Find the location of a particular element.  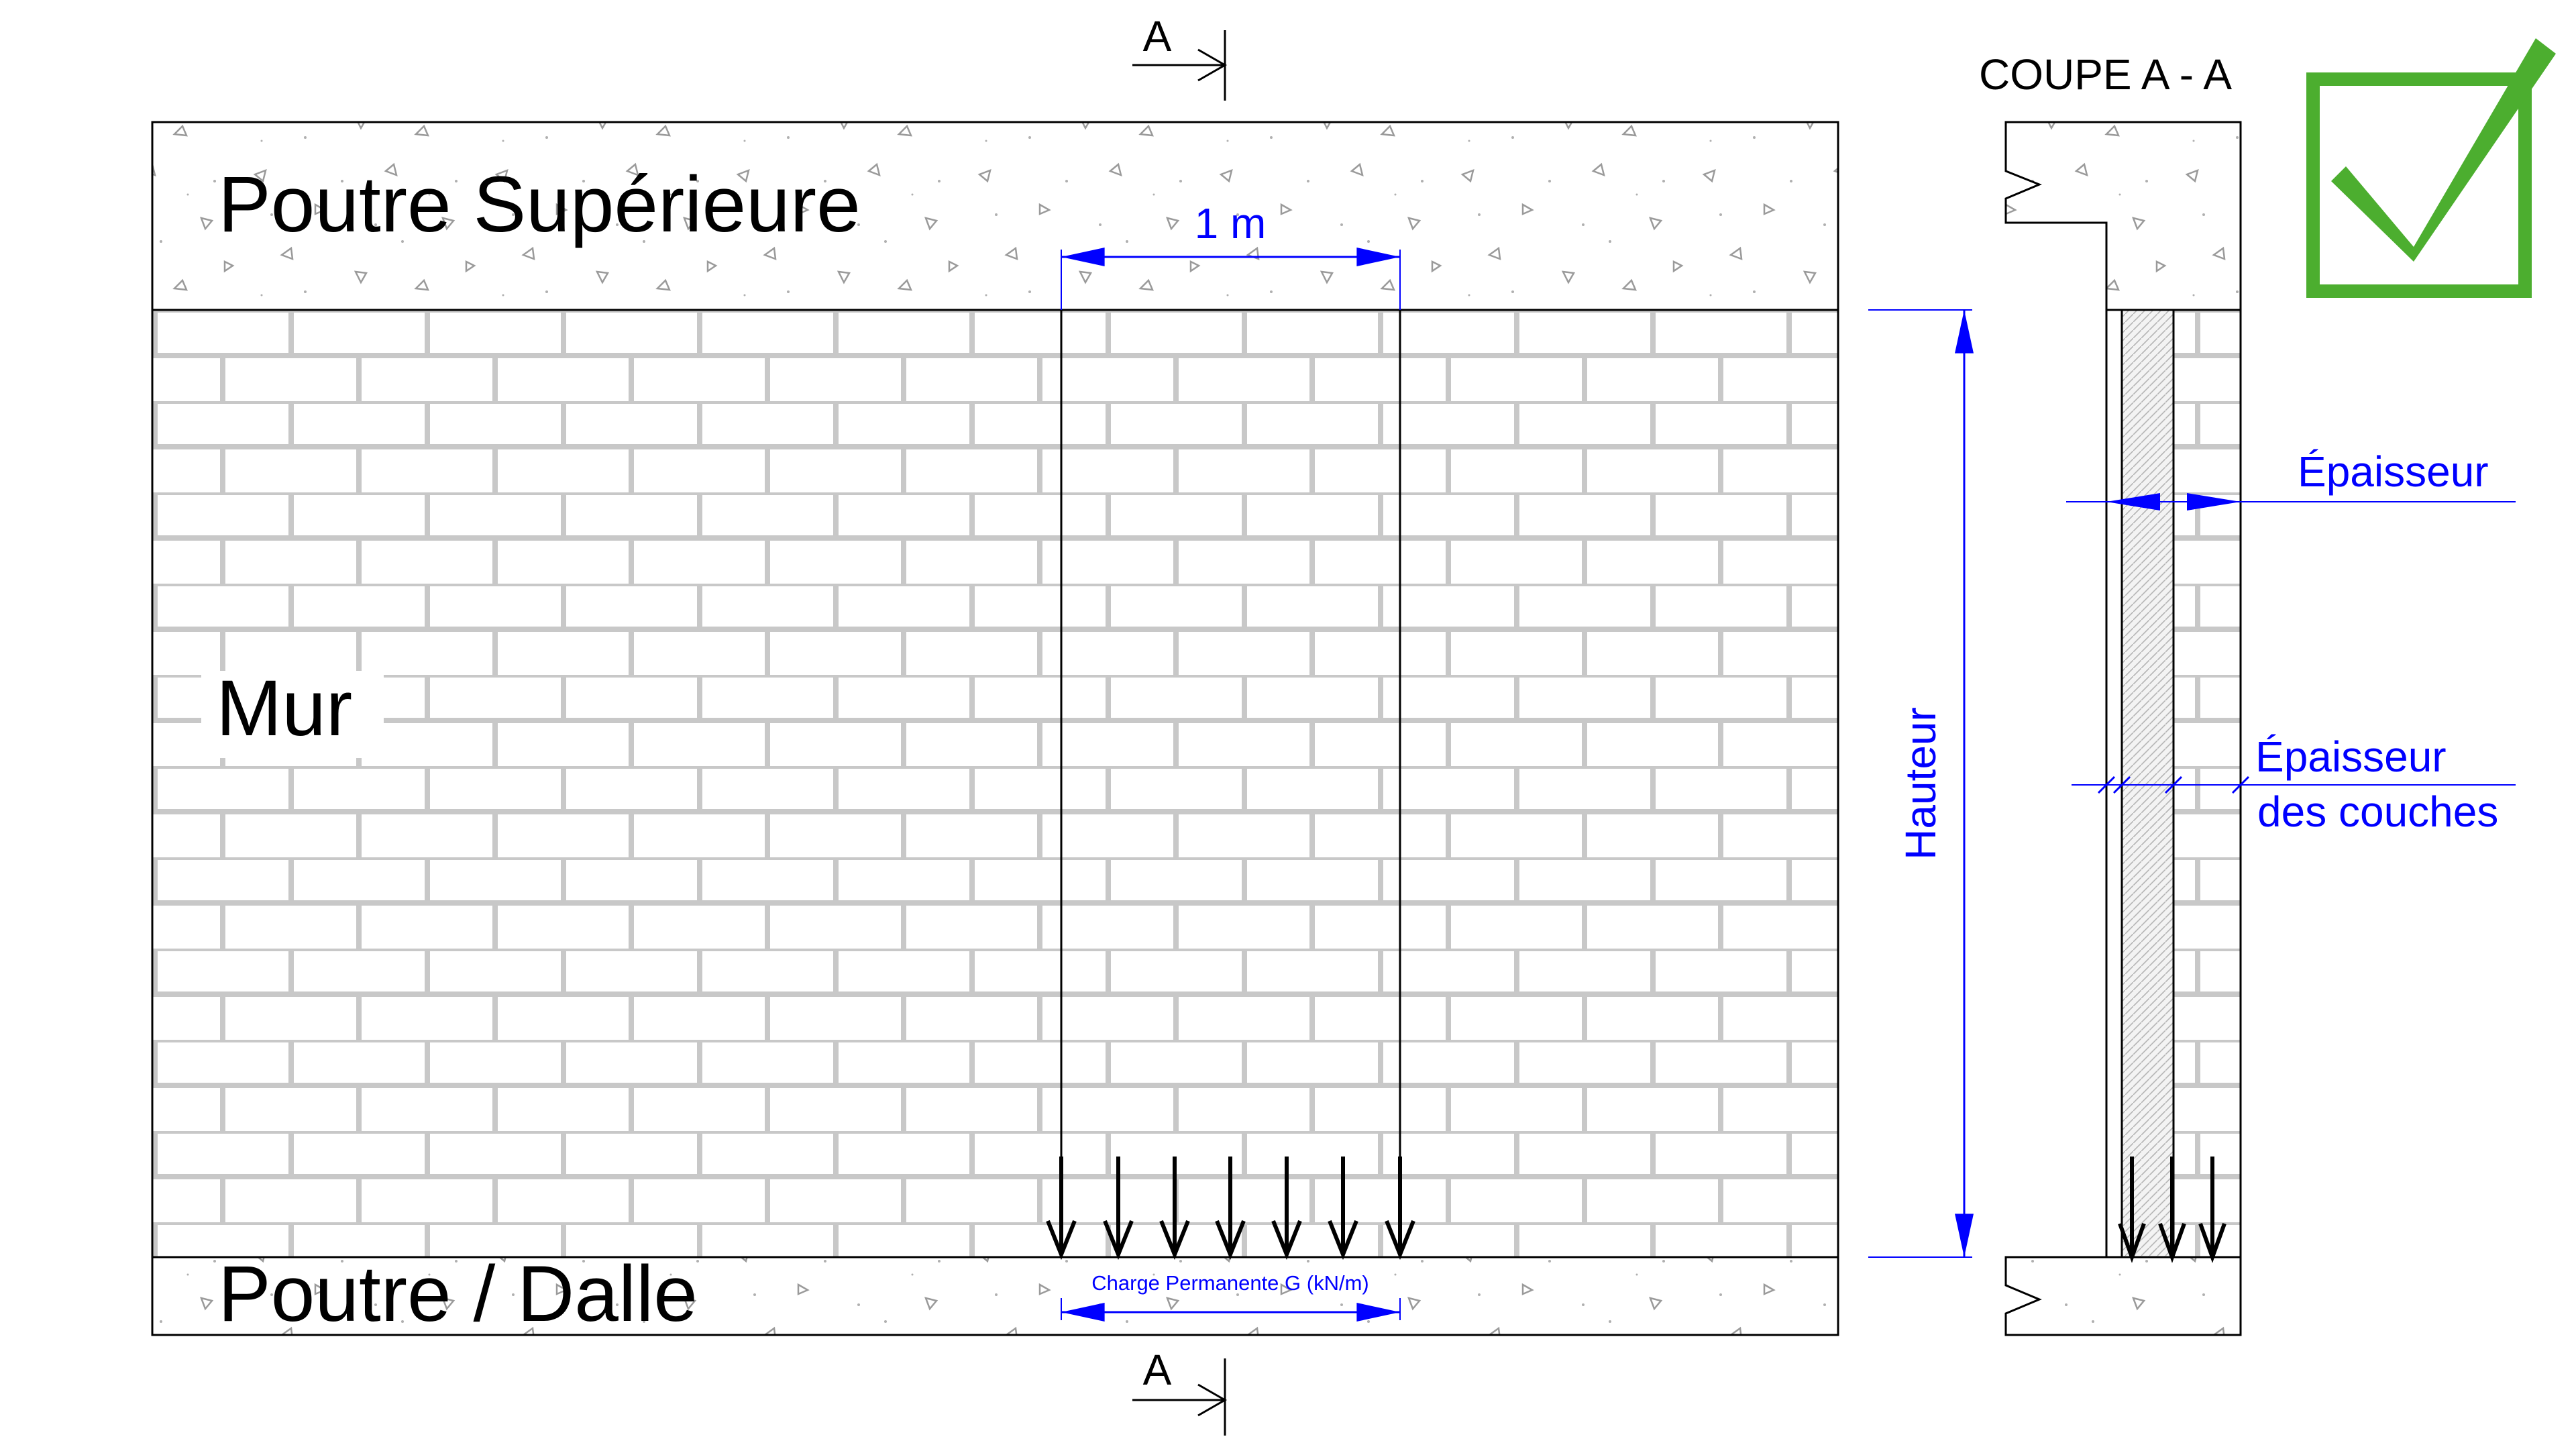

bottom-beam-label: Poutre / Dalle is located at coordinates (458, 1294).